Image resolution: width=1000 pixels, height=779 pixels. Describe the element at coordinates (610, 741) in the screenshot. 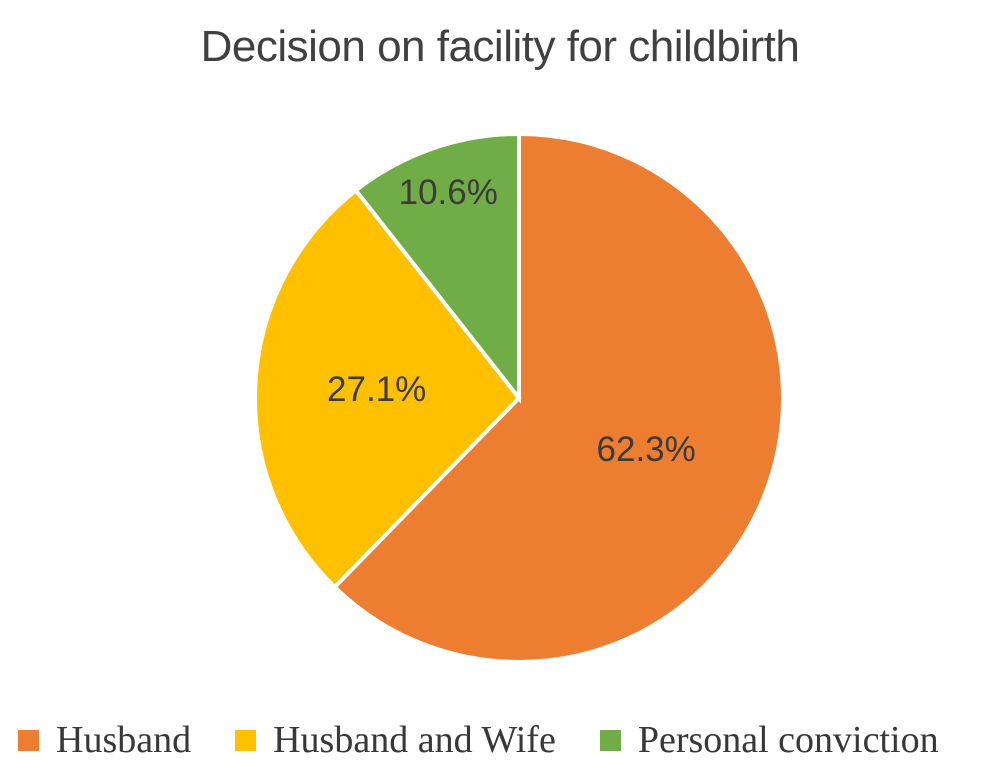

I see `legend-swatch-personal-conviction` at that location.